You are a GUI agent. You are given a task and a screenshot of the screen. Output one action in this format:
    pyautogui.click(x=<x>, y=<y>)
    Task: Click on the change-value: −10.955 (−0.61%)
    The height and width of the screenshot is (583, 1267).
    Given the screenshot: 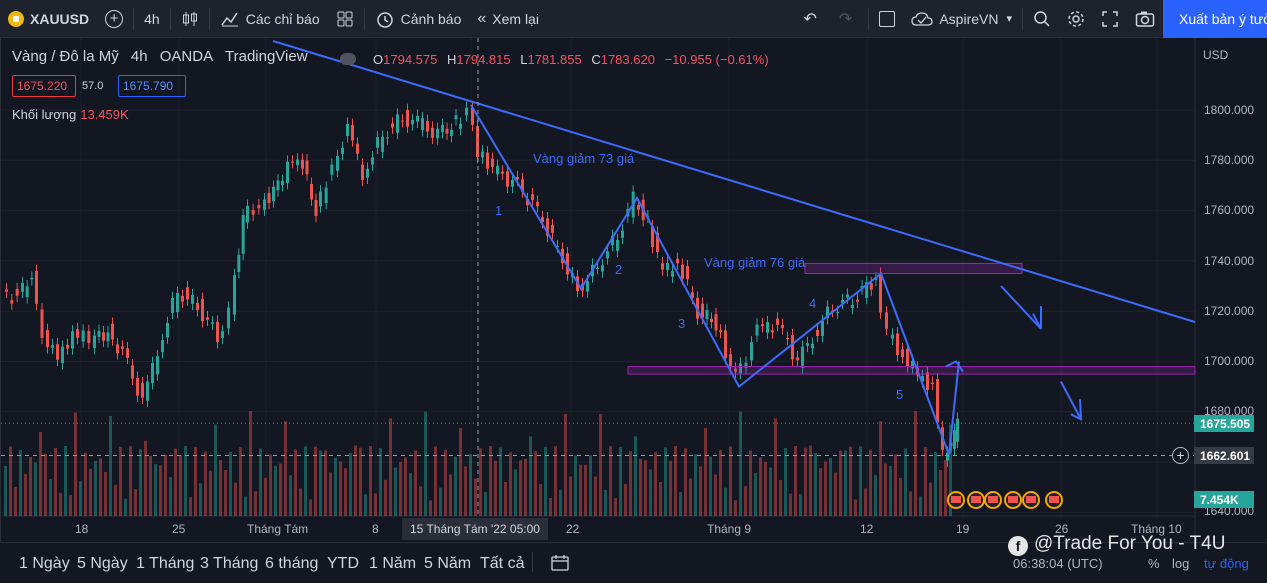 What is the action you would take?
    pyautogui.click(x=716, y=59)
    